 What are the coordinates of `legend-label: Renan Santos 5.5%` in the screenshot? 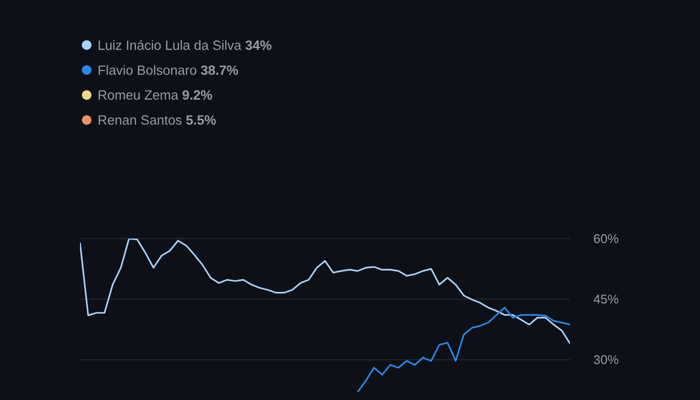 It's located at (157, 120).